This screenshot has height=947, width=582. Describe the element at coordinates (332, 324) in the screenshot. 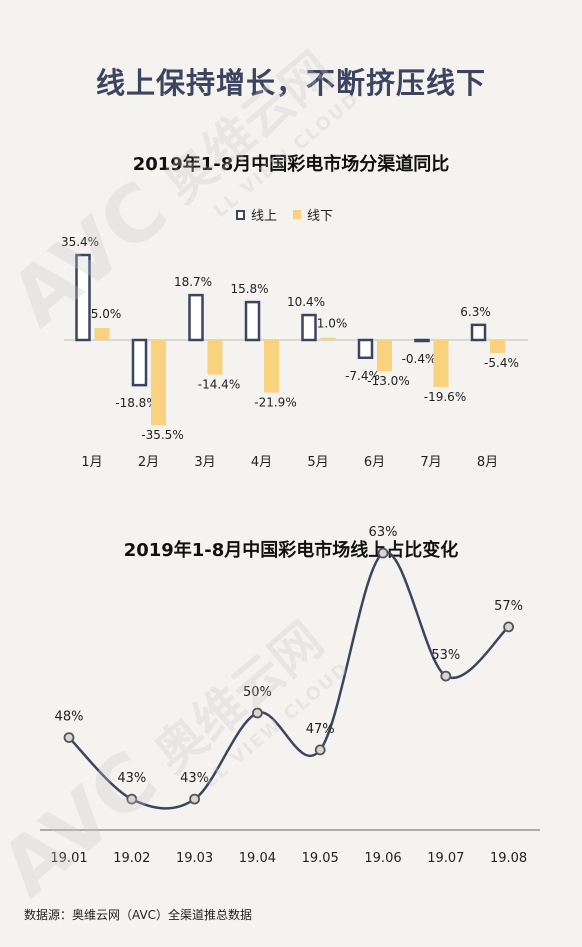

I see `data-label-offline-5: 1.0%` at that location.